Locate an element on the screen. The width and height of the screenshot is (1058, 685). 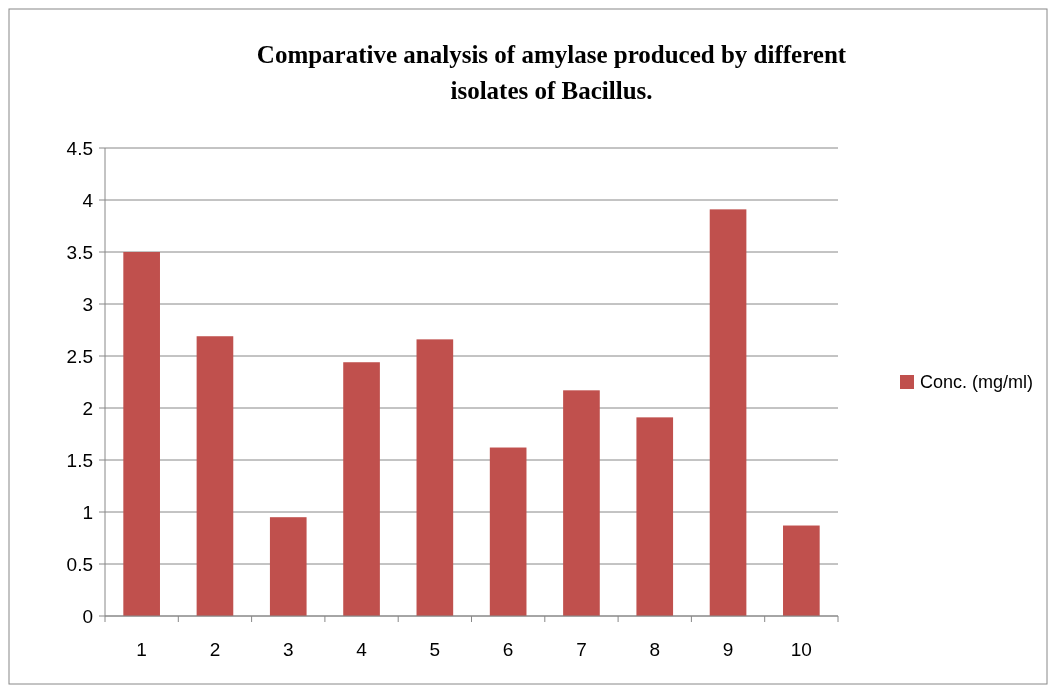
y-tick-label: 4.5 is located at coordinates (79, 148).